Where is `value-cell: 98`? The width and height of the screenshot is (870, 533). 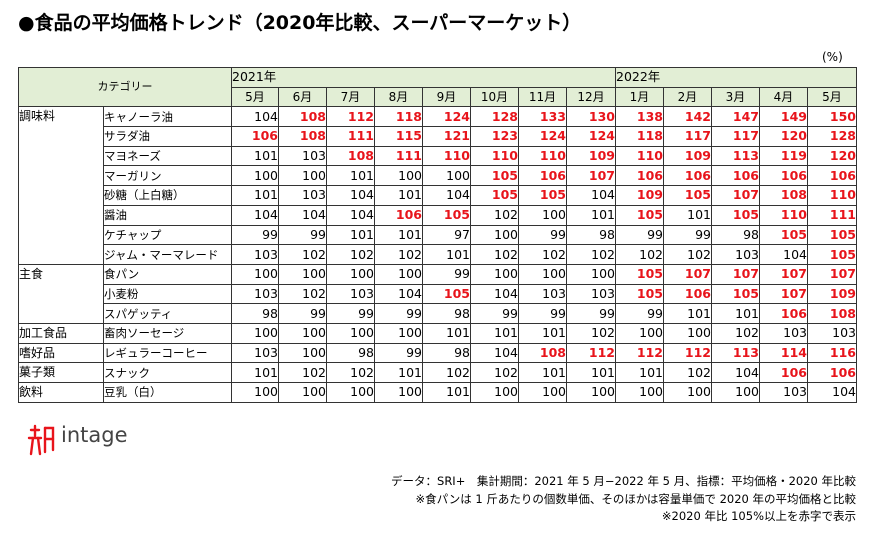
value-cell: 98 is located at coordinates (591, 235).